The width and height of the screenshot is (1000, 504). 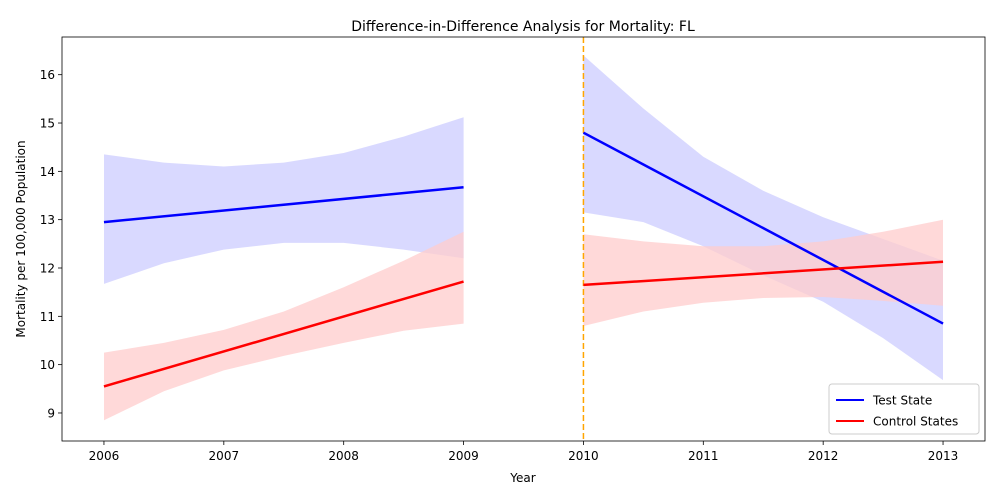 I want to click on legend-box, so click(x=904, y=409).